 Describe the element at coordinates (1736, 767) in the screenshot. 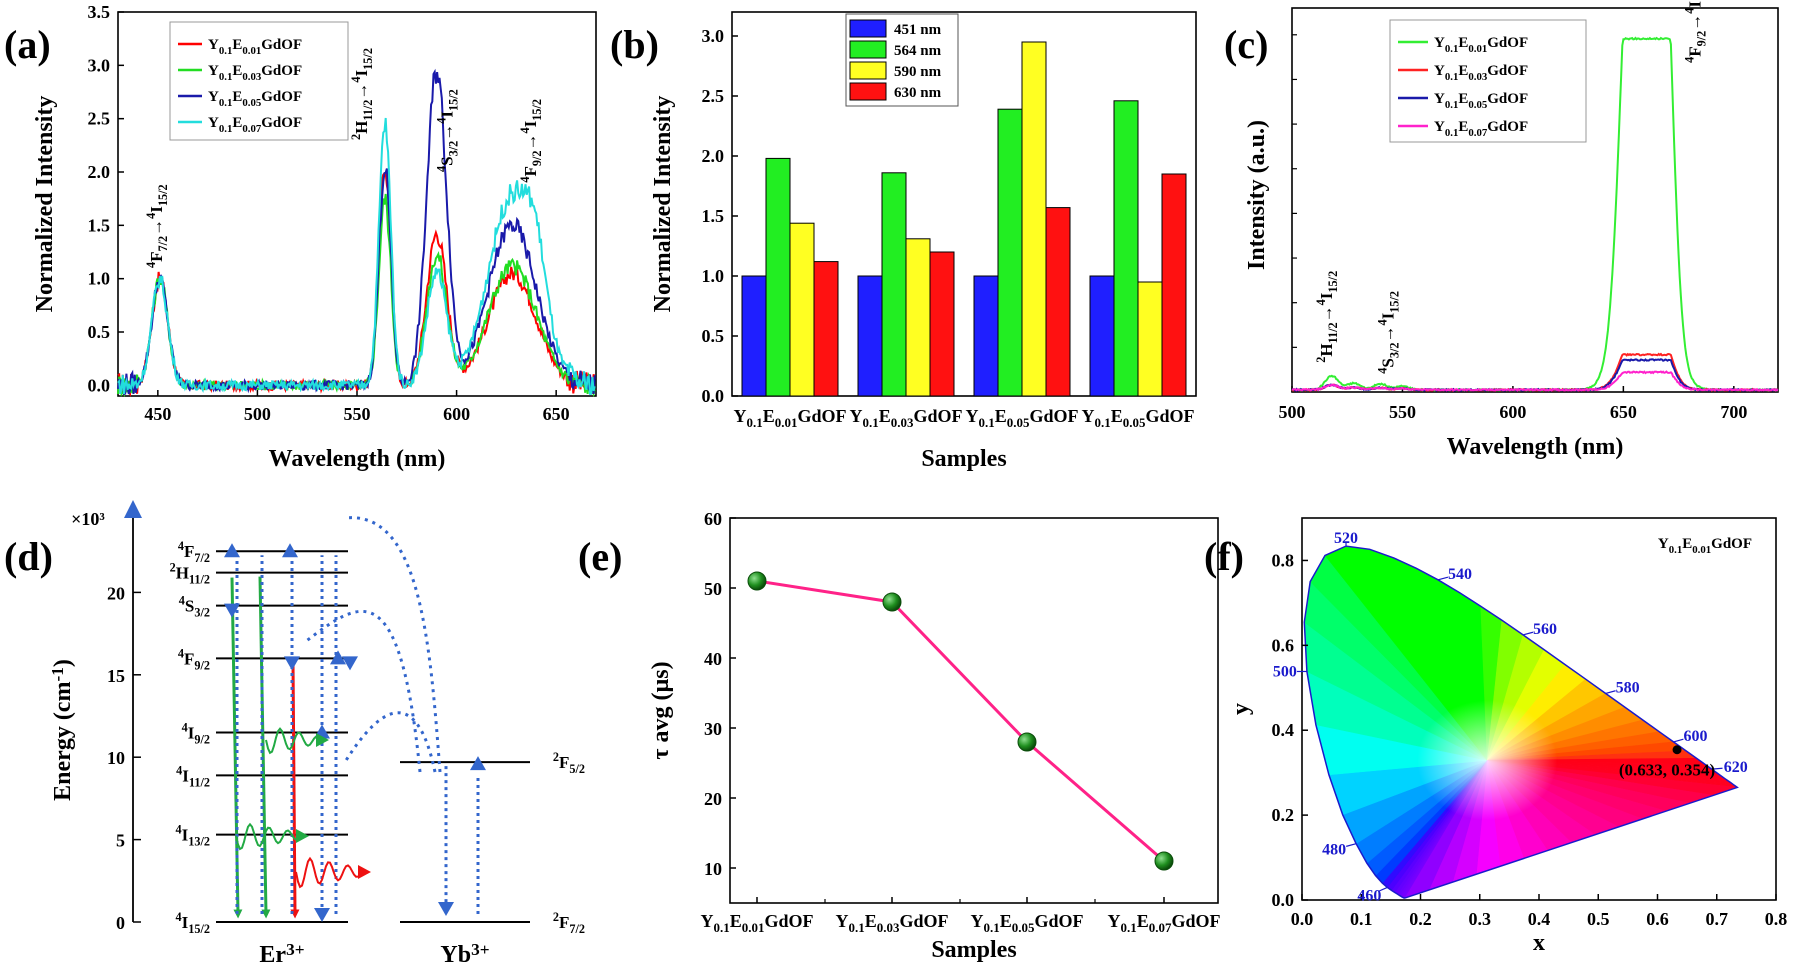

I see `wavelength-label: 620` at that location.